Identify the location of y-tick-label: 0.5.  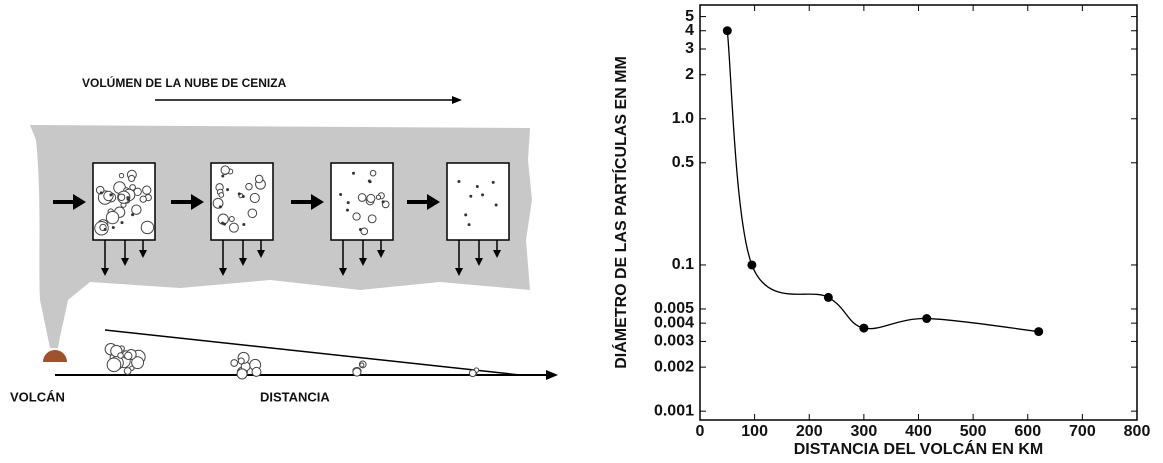
(683, 162).